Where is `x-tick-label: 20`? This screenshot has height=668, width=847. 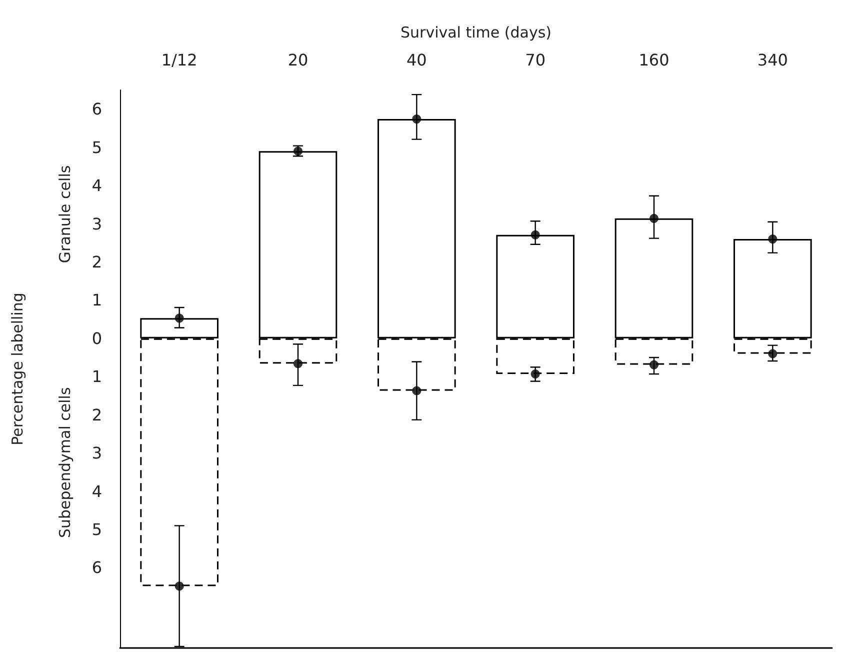 x-tick-label: 20 is located at coordinates (298, 60).